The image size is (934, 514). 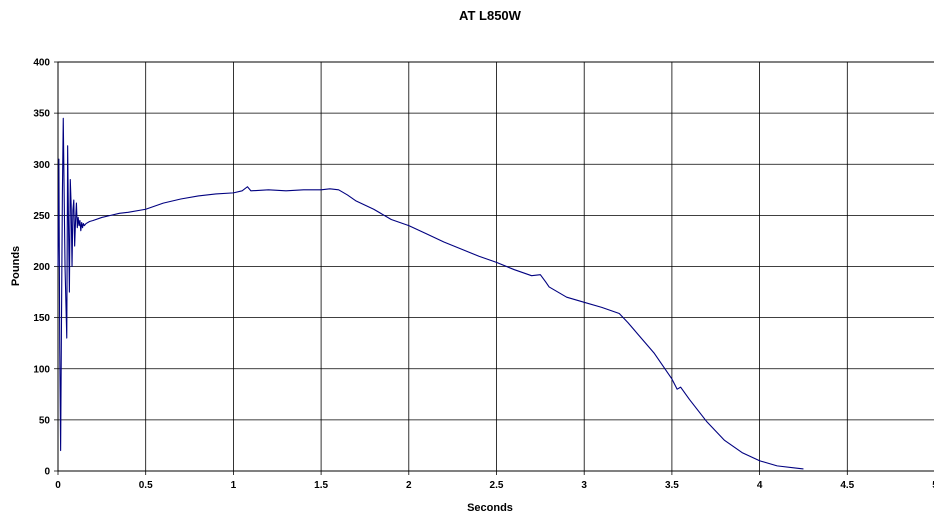 What do you see at coordinates (41, 216) in the screenshot?
I see `y-tick-label: 250` at bounding box center [41, 216].